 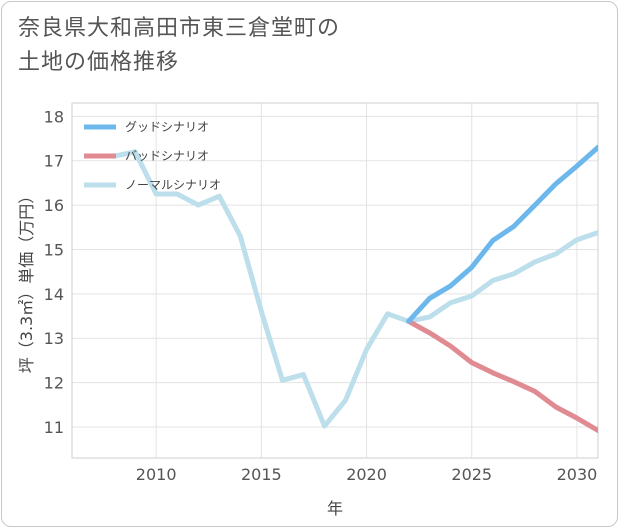 What do you see at coordinates (26, 280) in the screenshot?
I see `y-axis-label: 坪（3.3㎡）単価（万円）` at bounding box center [26, 280].